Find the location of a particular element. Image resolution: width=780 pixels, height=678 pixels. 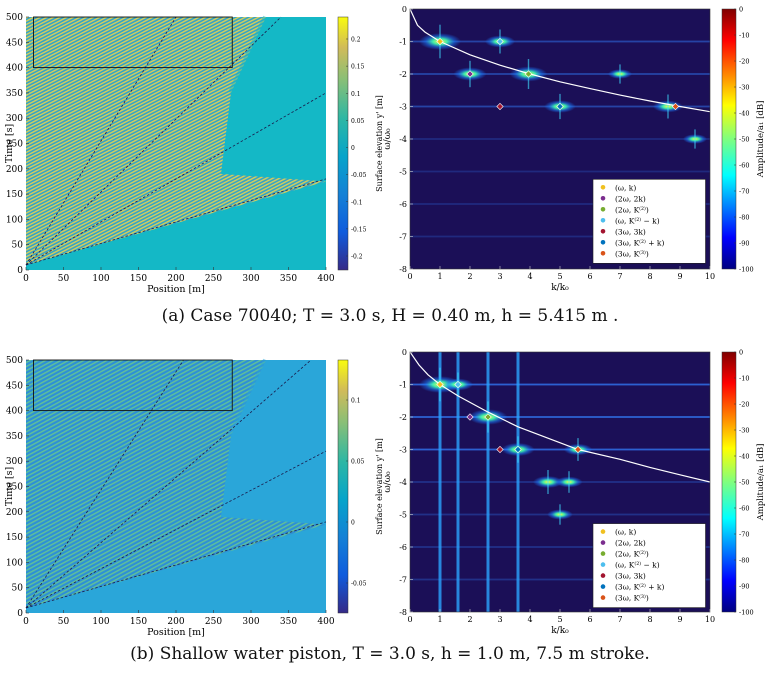

legend-entry-1: (2ω, 2k) is located at coordinates (630, 543).